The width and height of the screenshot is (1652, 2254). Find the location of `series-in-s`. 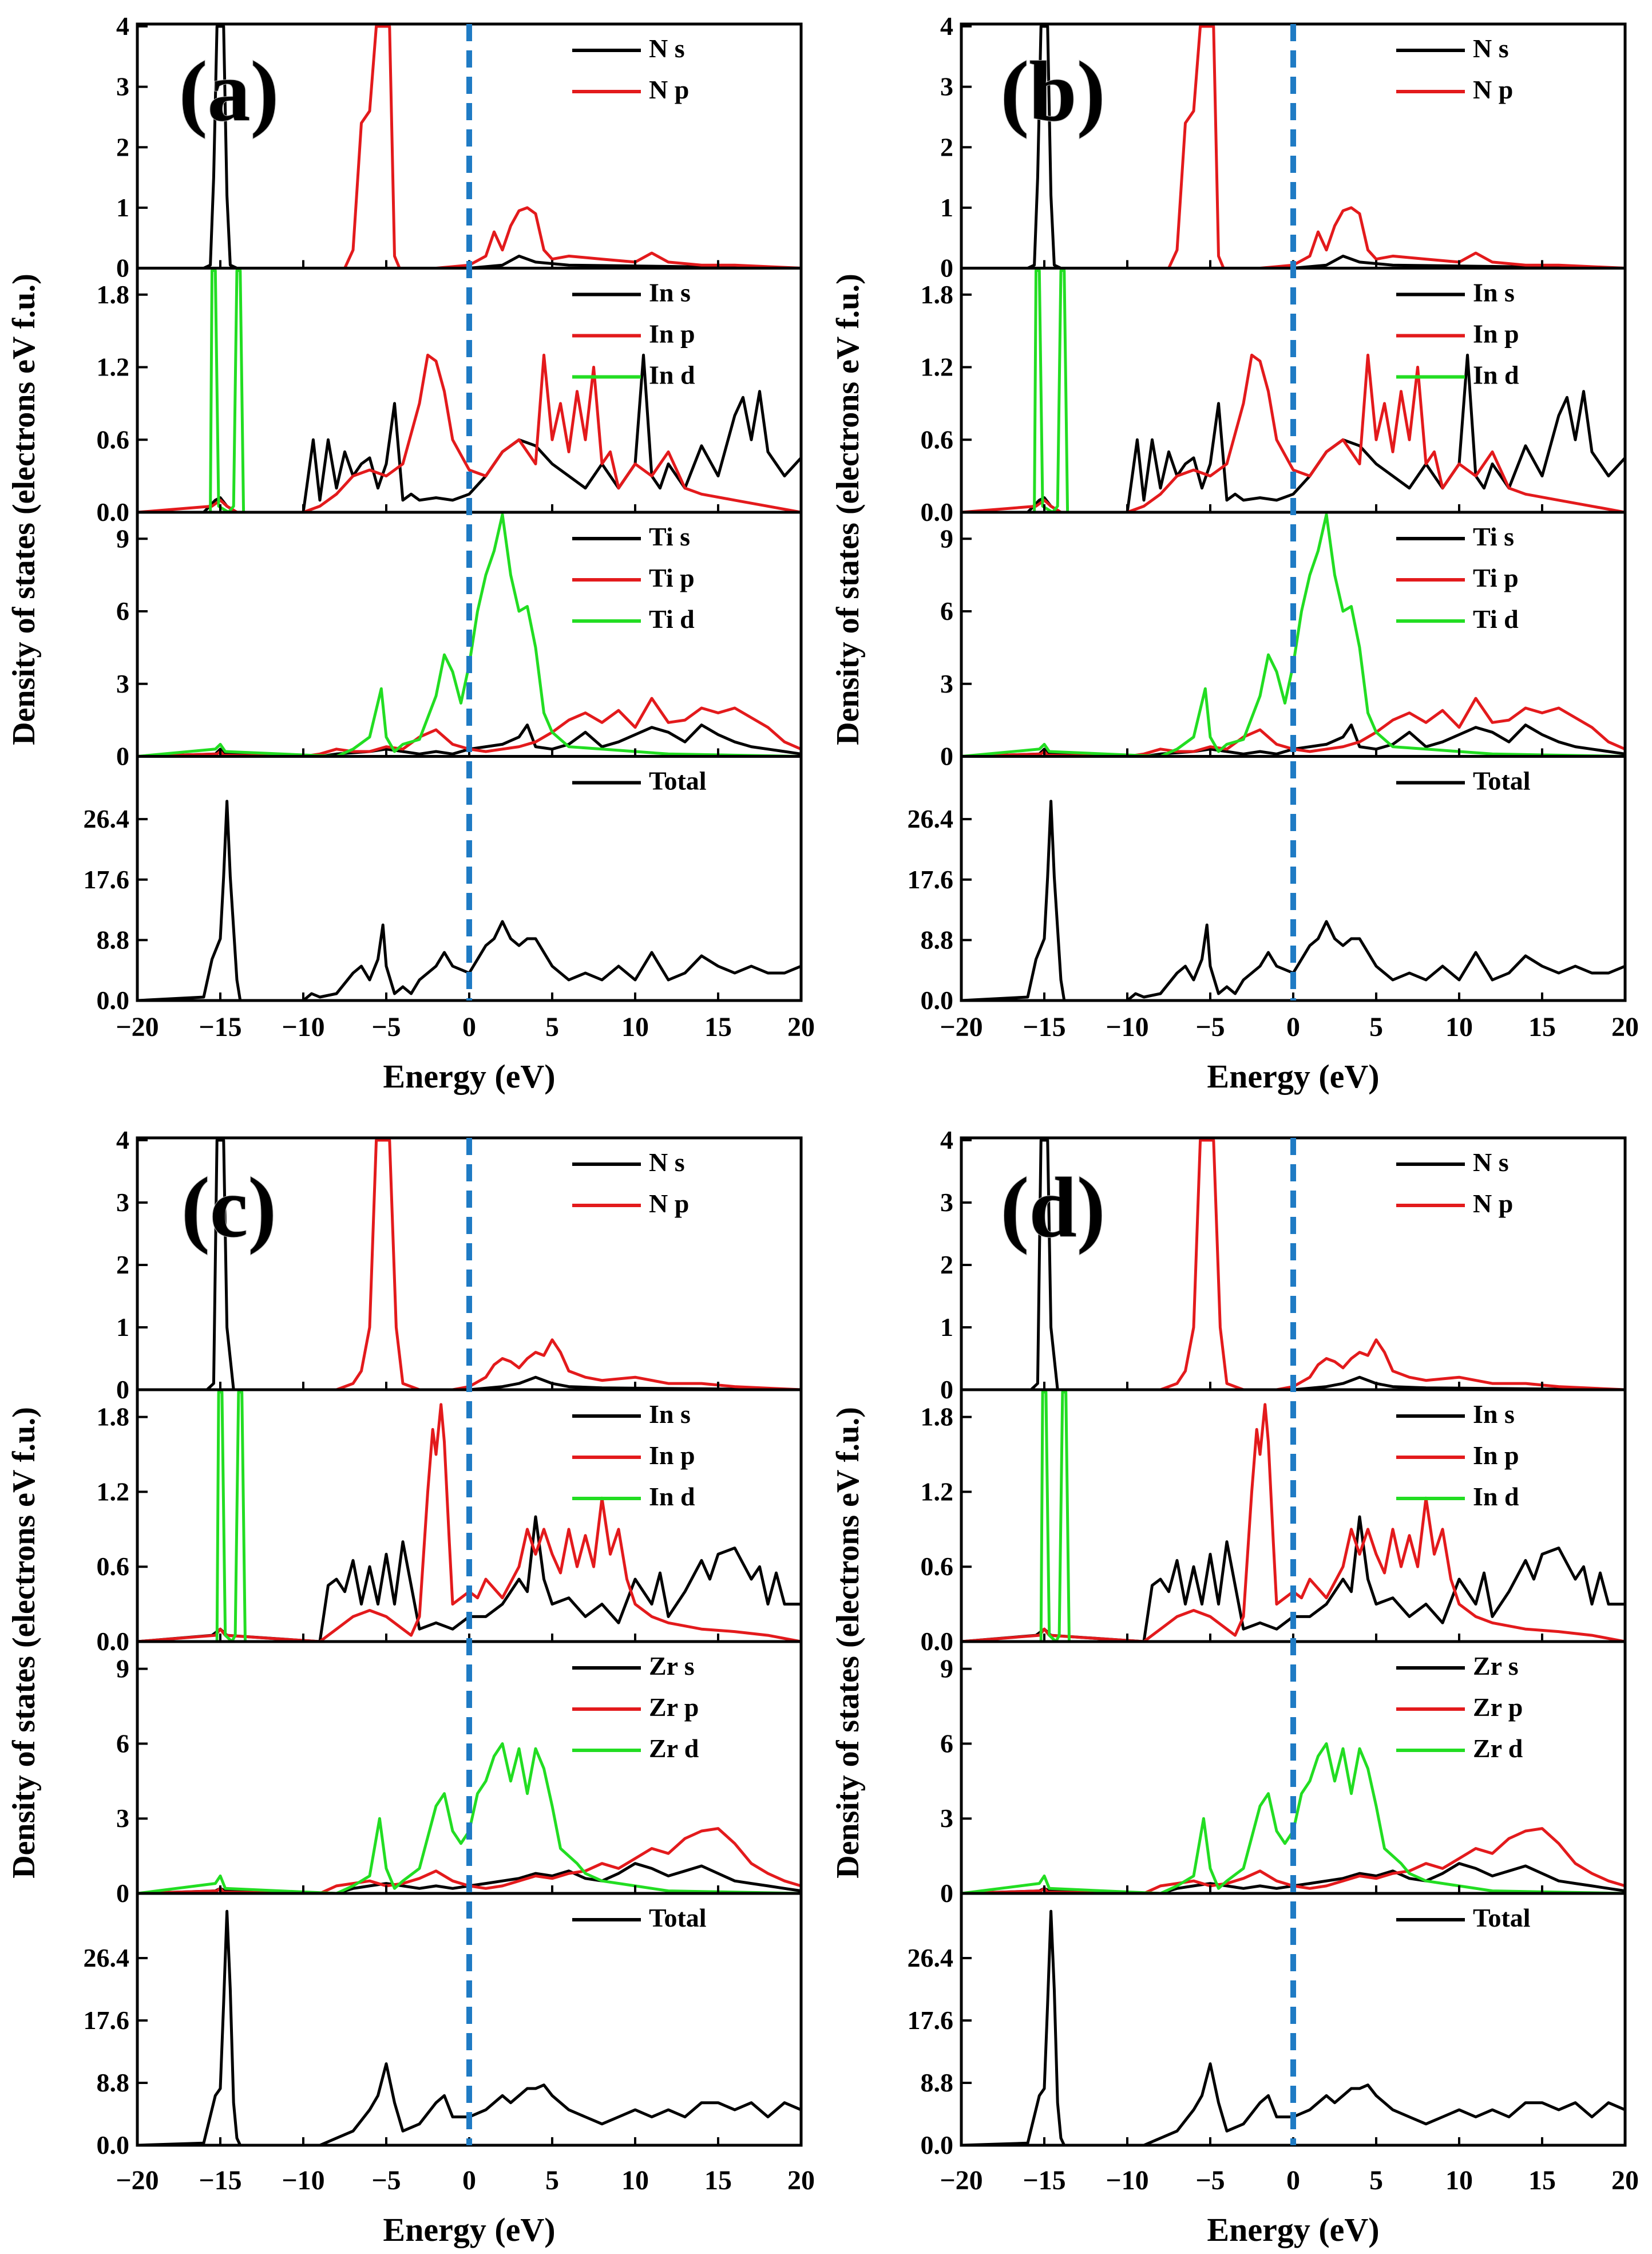

series-in-s is located at coordinates (469, 432).